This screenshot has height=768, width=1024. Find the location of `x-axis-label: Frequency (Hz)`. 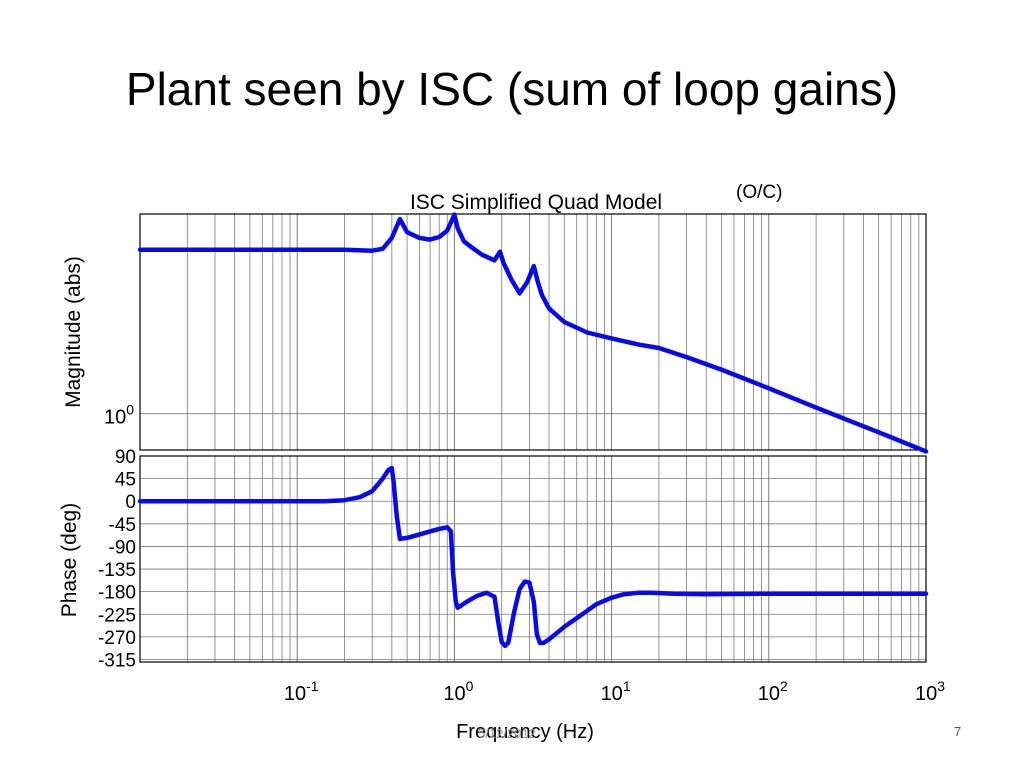

x-axis-label: Frequency (Hz) is located at coordinates (525, 732).